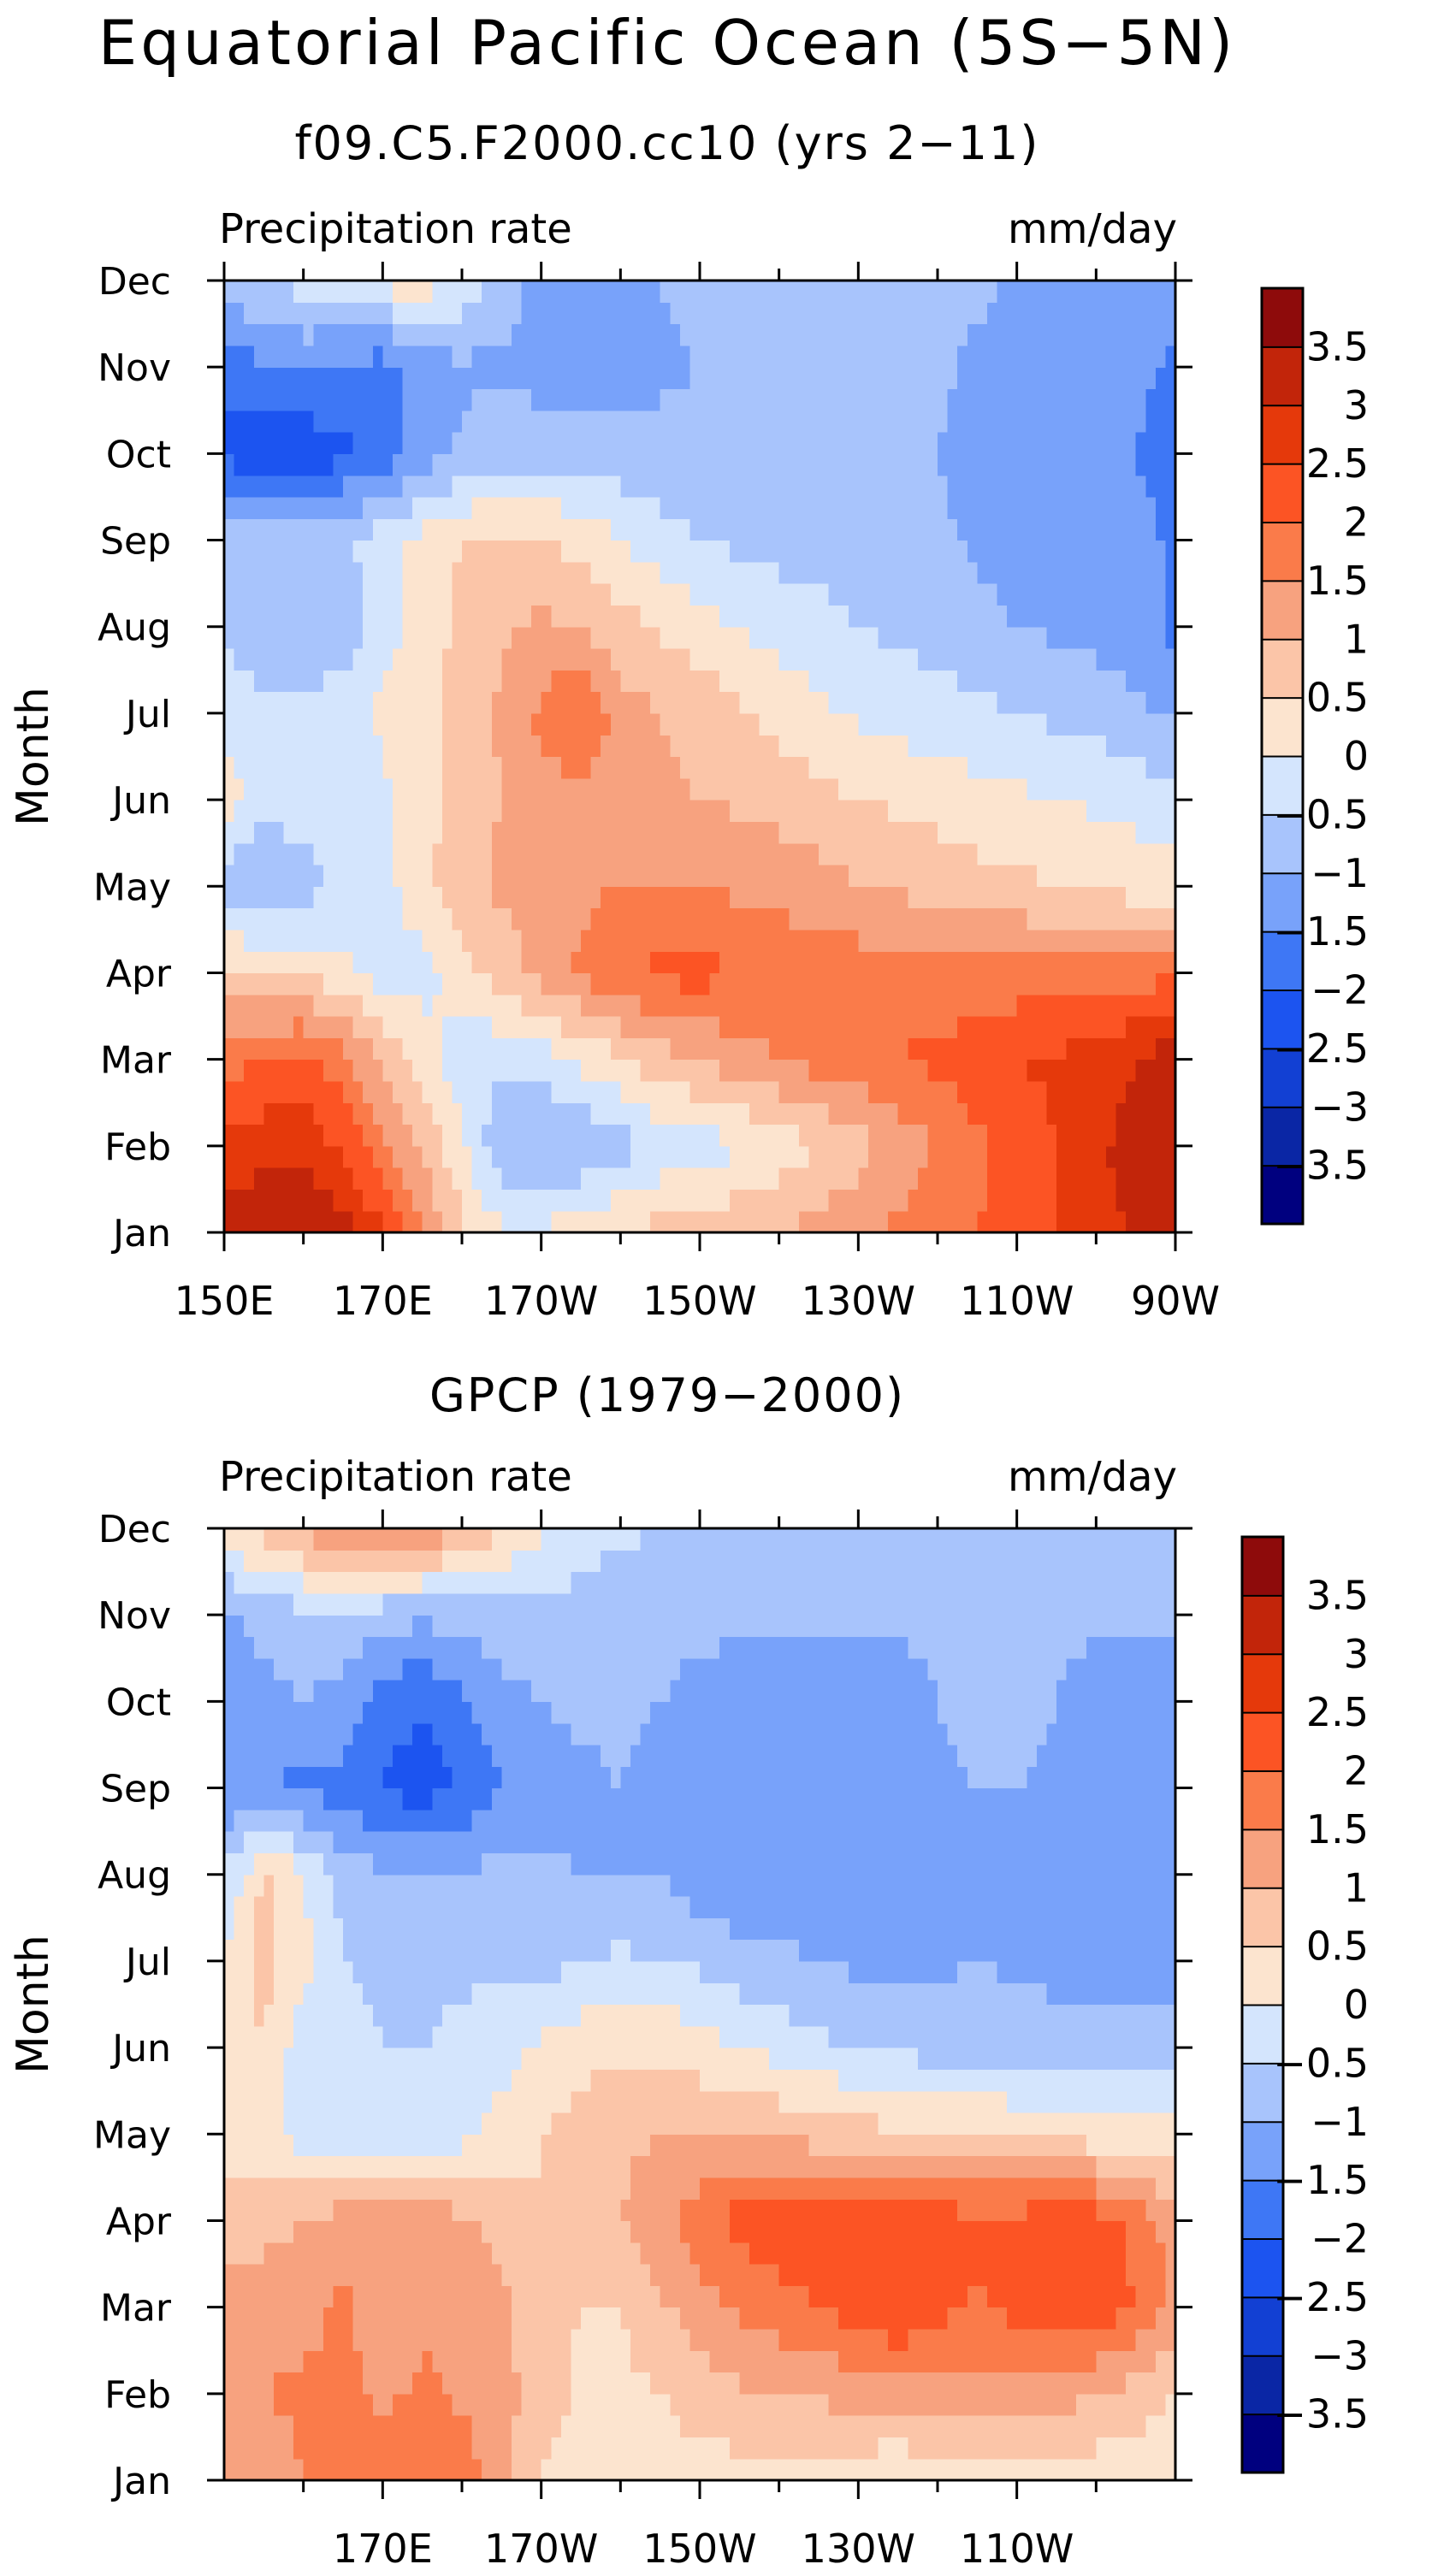  What do you see at coordinates (134, 628) in the screenshot?
I see `y-tick-label: Aug` at bounding box center [134, 628].